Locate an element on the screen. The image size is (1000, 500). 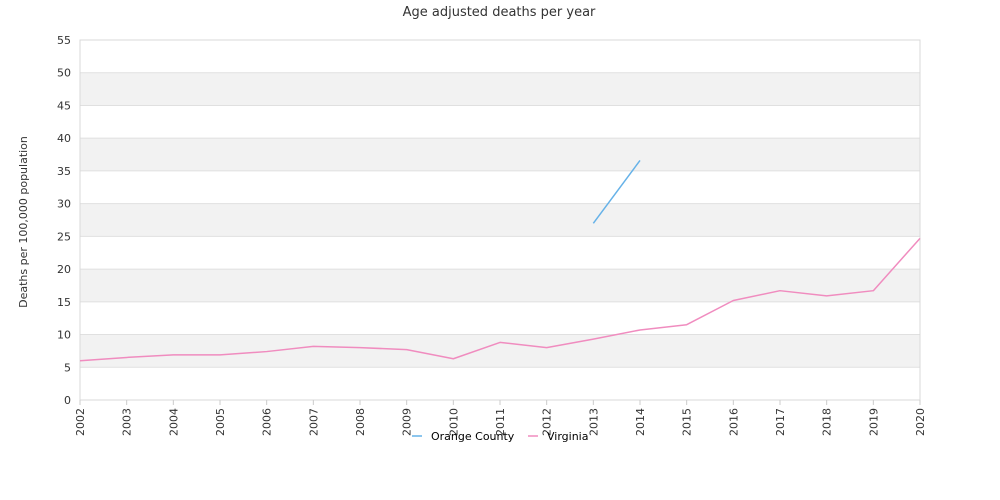
x-tick-label: 2013 is located at coordinates (593, 422).